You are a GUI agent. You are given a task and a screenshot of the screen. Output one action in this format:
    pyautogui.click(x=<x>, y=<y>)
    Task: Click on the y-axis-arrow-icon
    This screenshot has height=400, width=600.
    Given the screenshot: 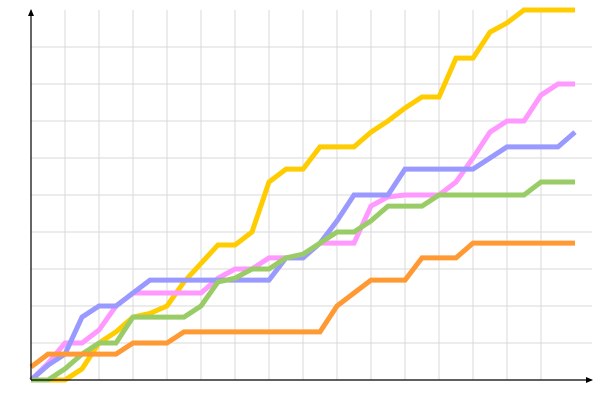 What is the action you would take?
    pyautogui.click(x=31, y=12)
    